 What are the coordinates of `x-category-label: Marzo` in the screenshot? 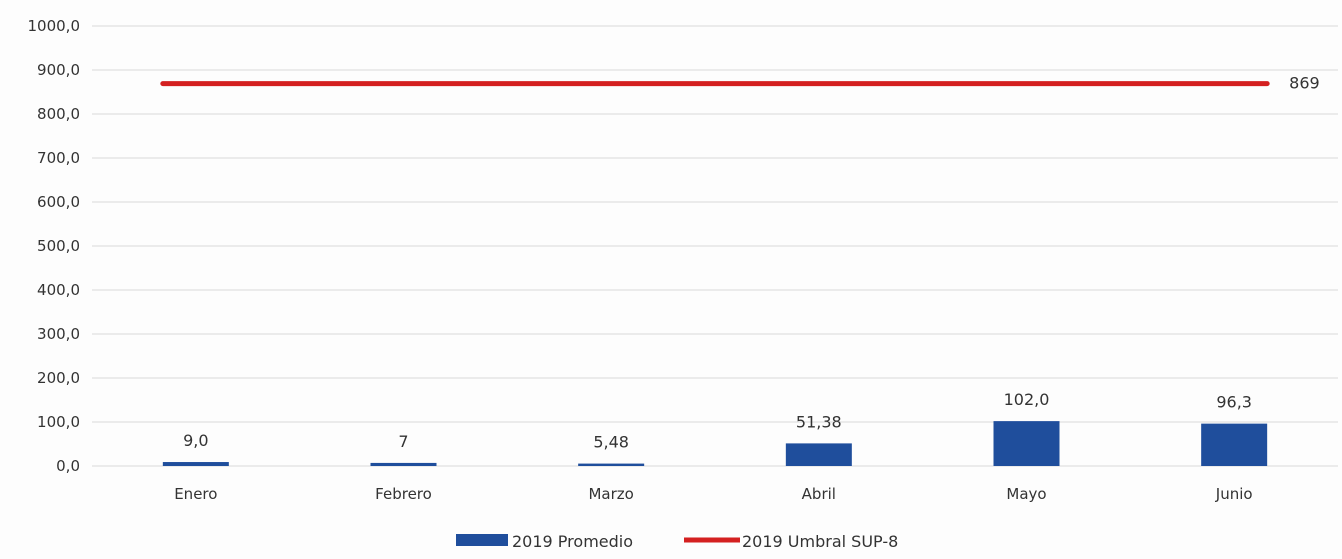 It's located at (610, 494).